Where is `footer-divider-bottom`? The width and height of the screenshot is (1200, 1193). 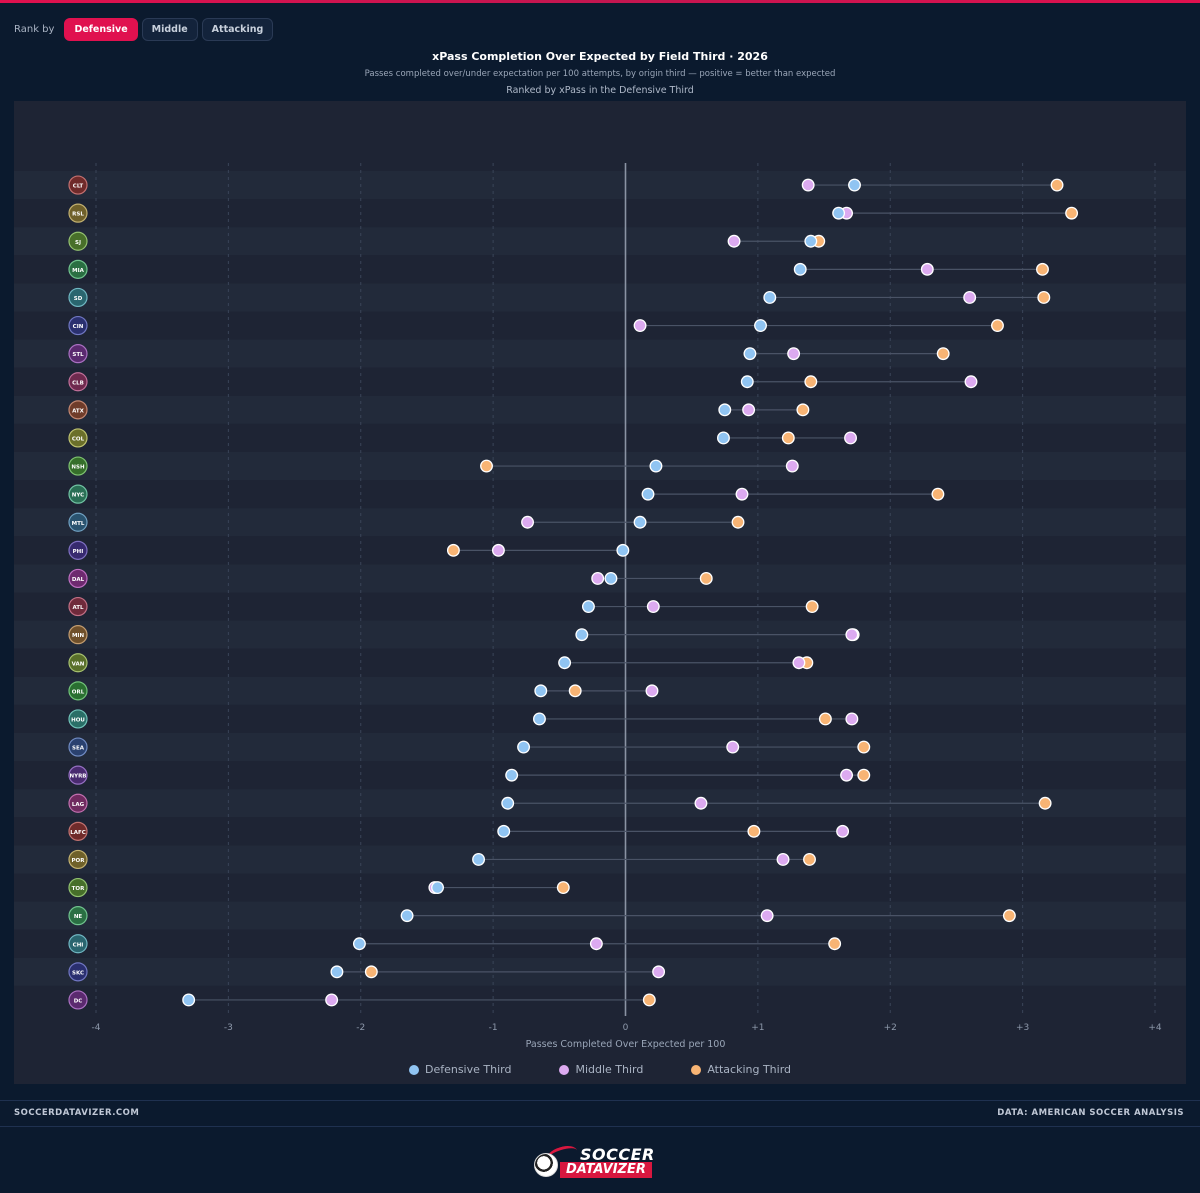 footer-divider-bottom is located at coordinates (600, 1126).